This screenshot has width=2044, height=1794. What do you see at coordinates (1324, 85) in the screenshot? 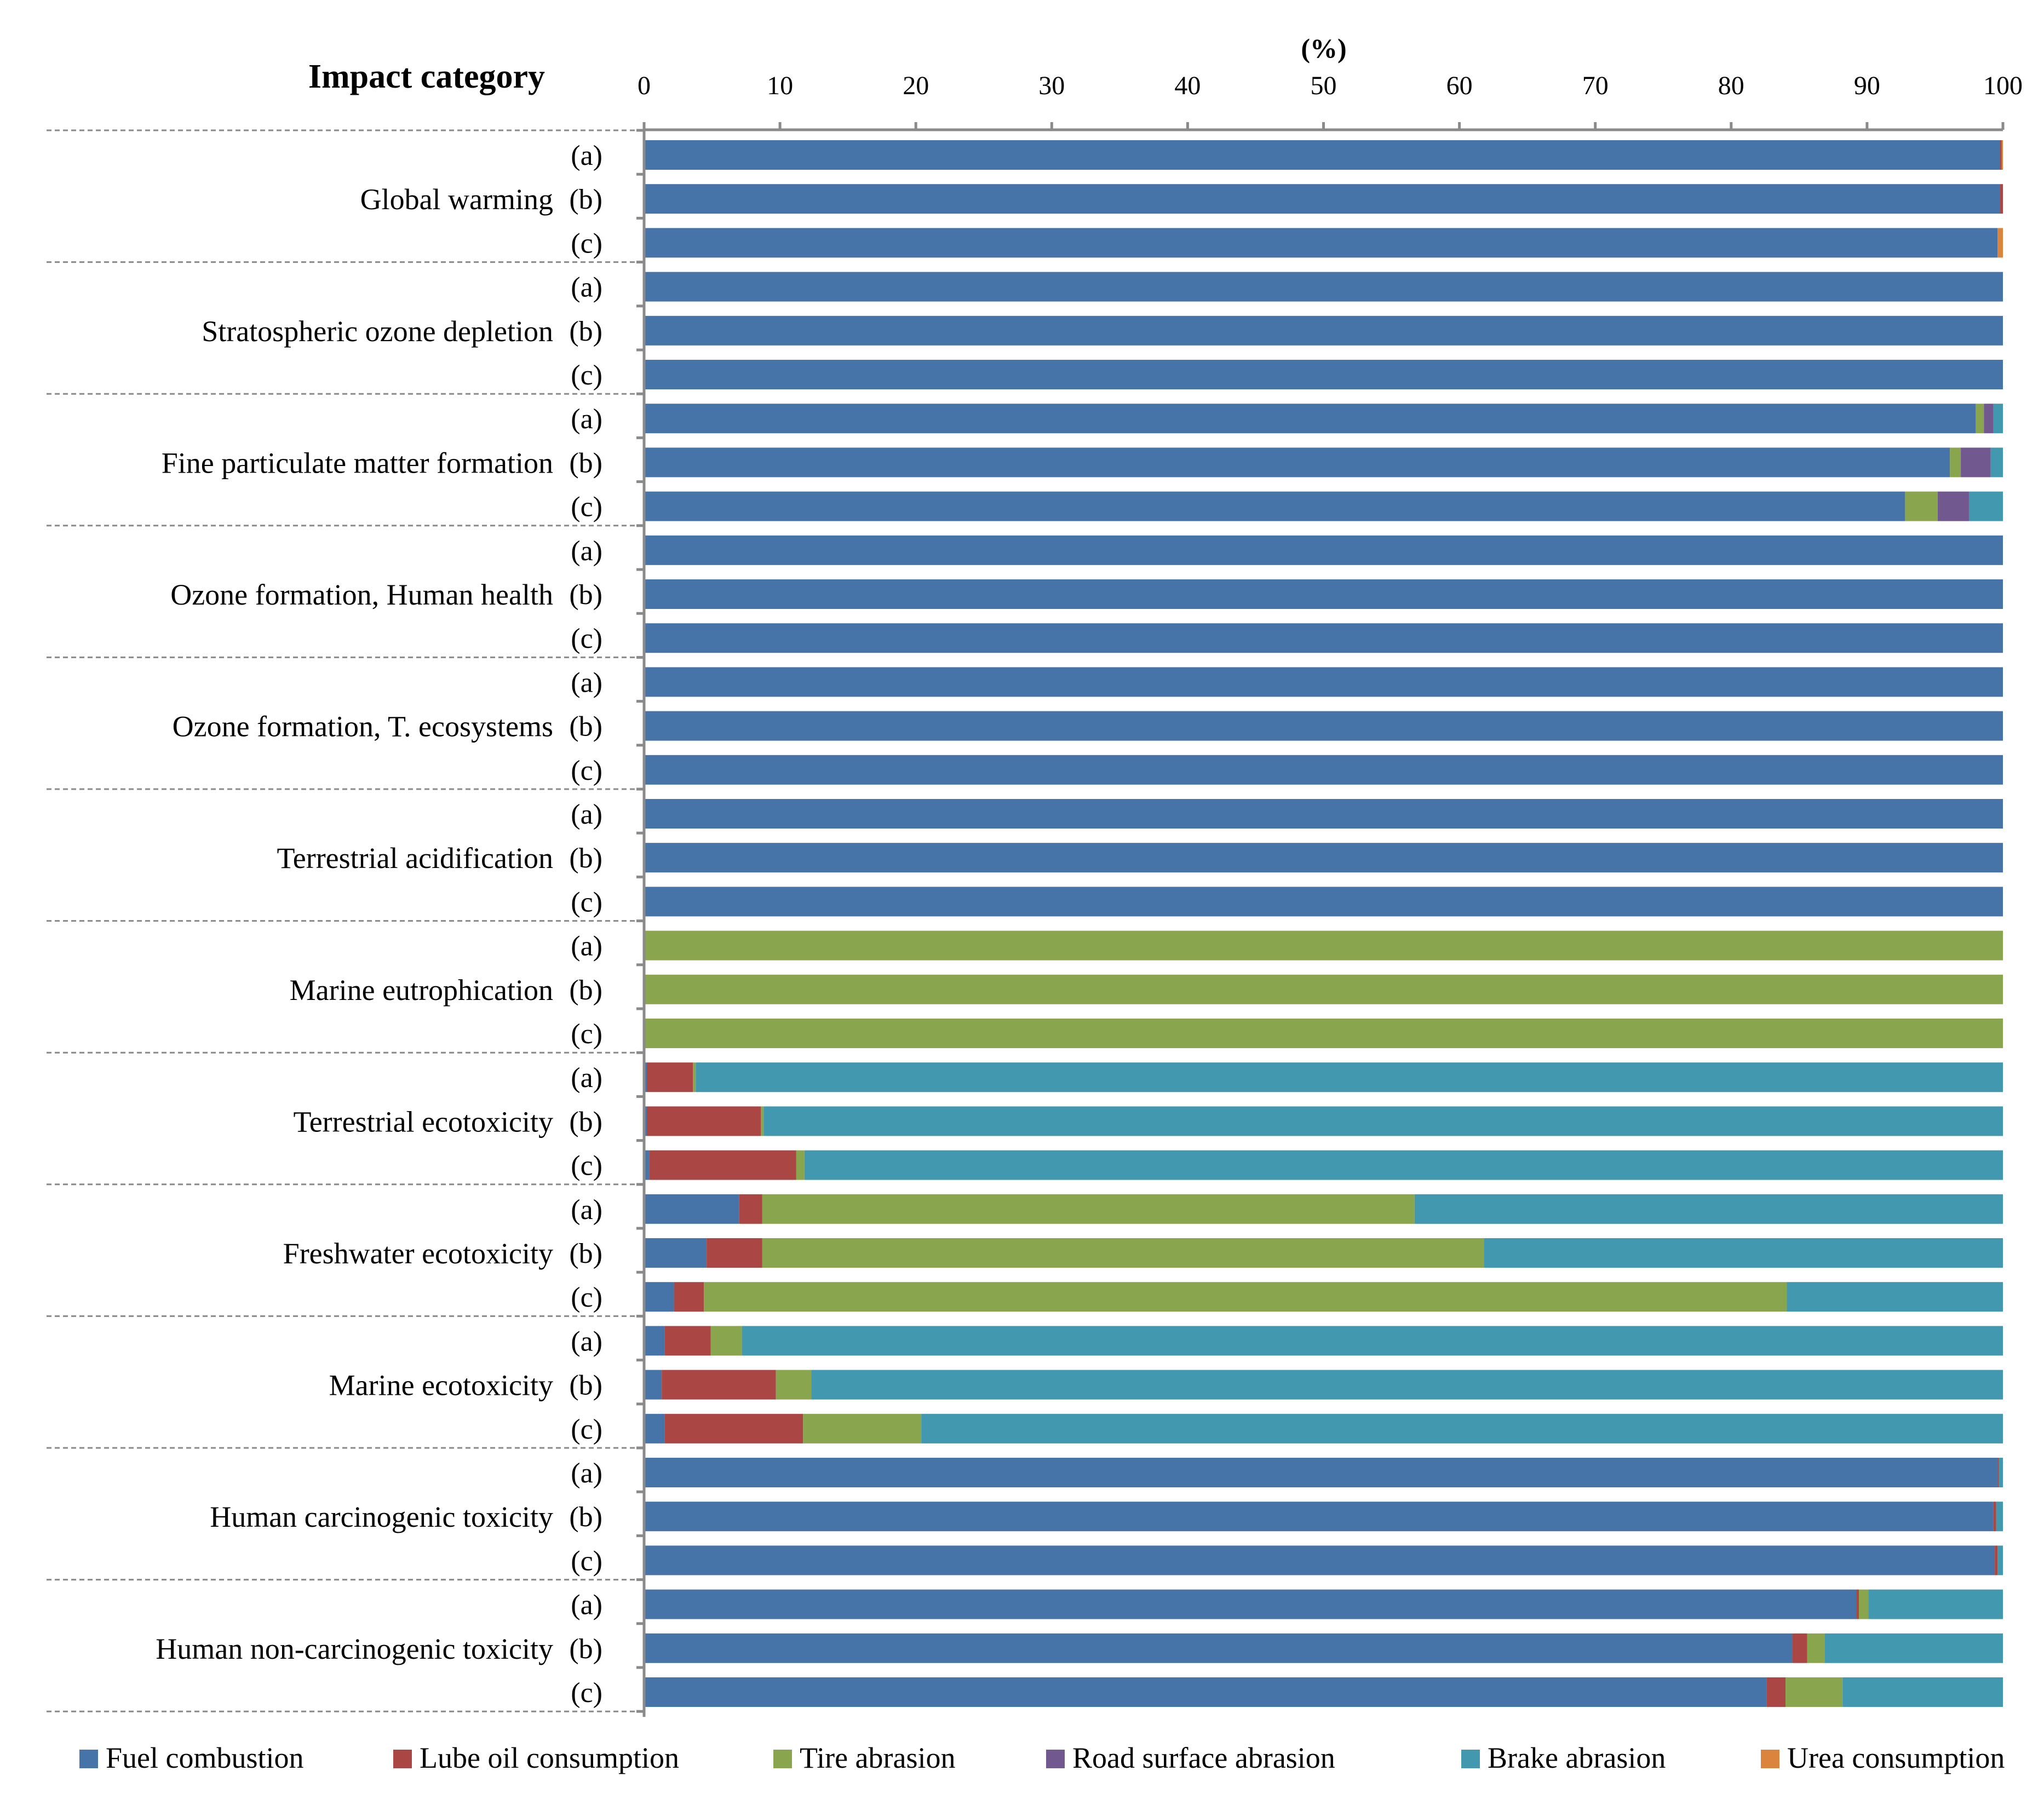
I see `x-tick-label: 50` at bounding box center [1324, 85].